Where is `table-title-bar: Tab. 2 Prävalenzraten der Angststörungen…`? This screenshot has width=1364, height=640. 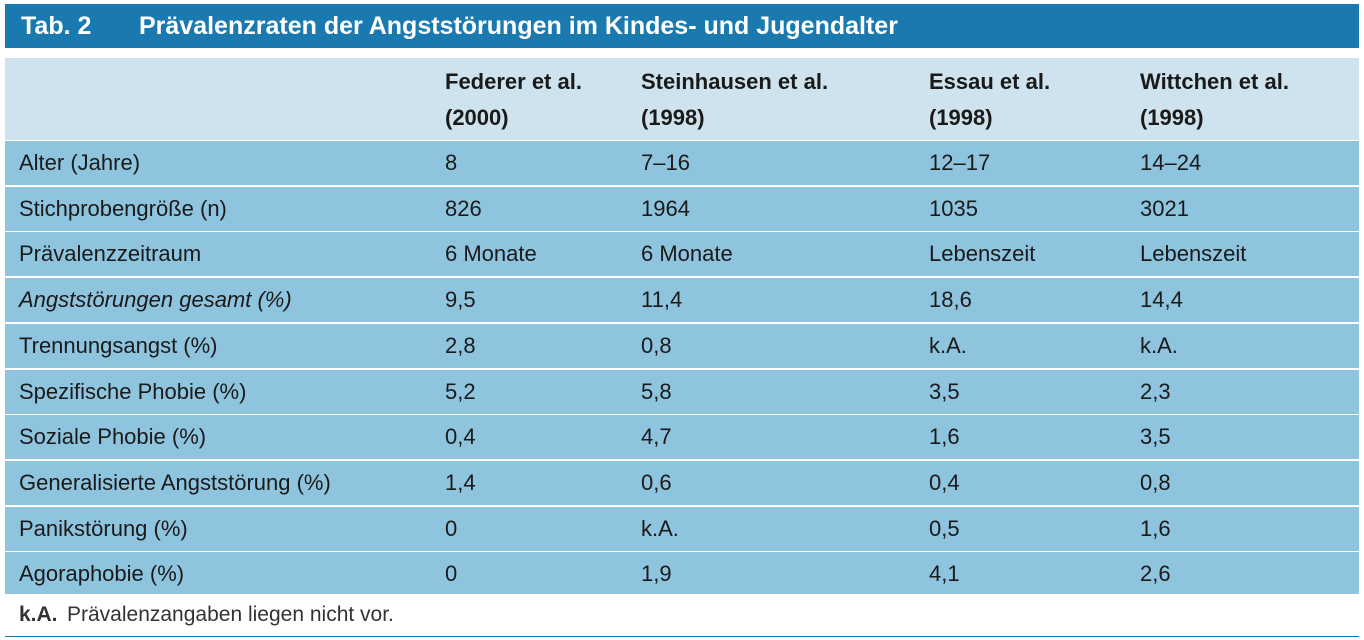 table-title-bar: Tab. 2 Prävalenzraten der Angststörungen… is located at coordinates (682, 26).